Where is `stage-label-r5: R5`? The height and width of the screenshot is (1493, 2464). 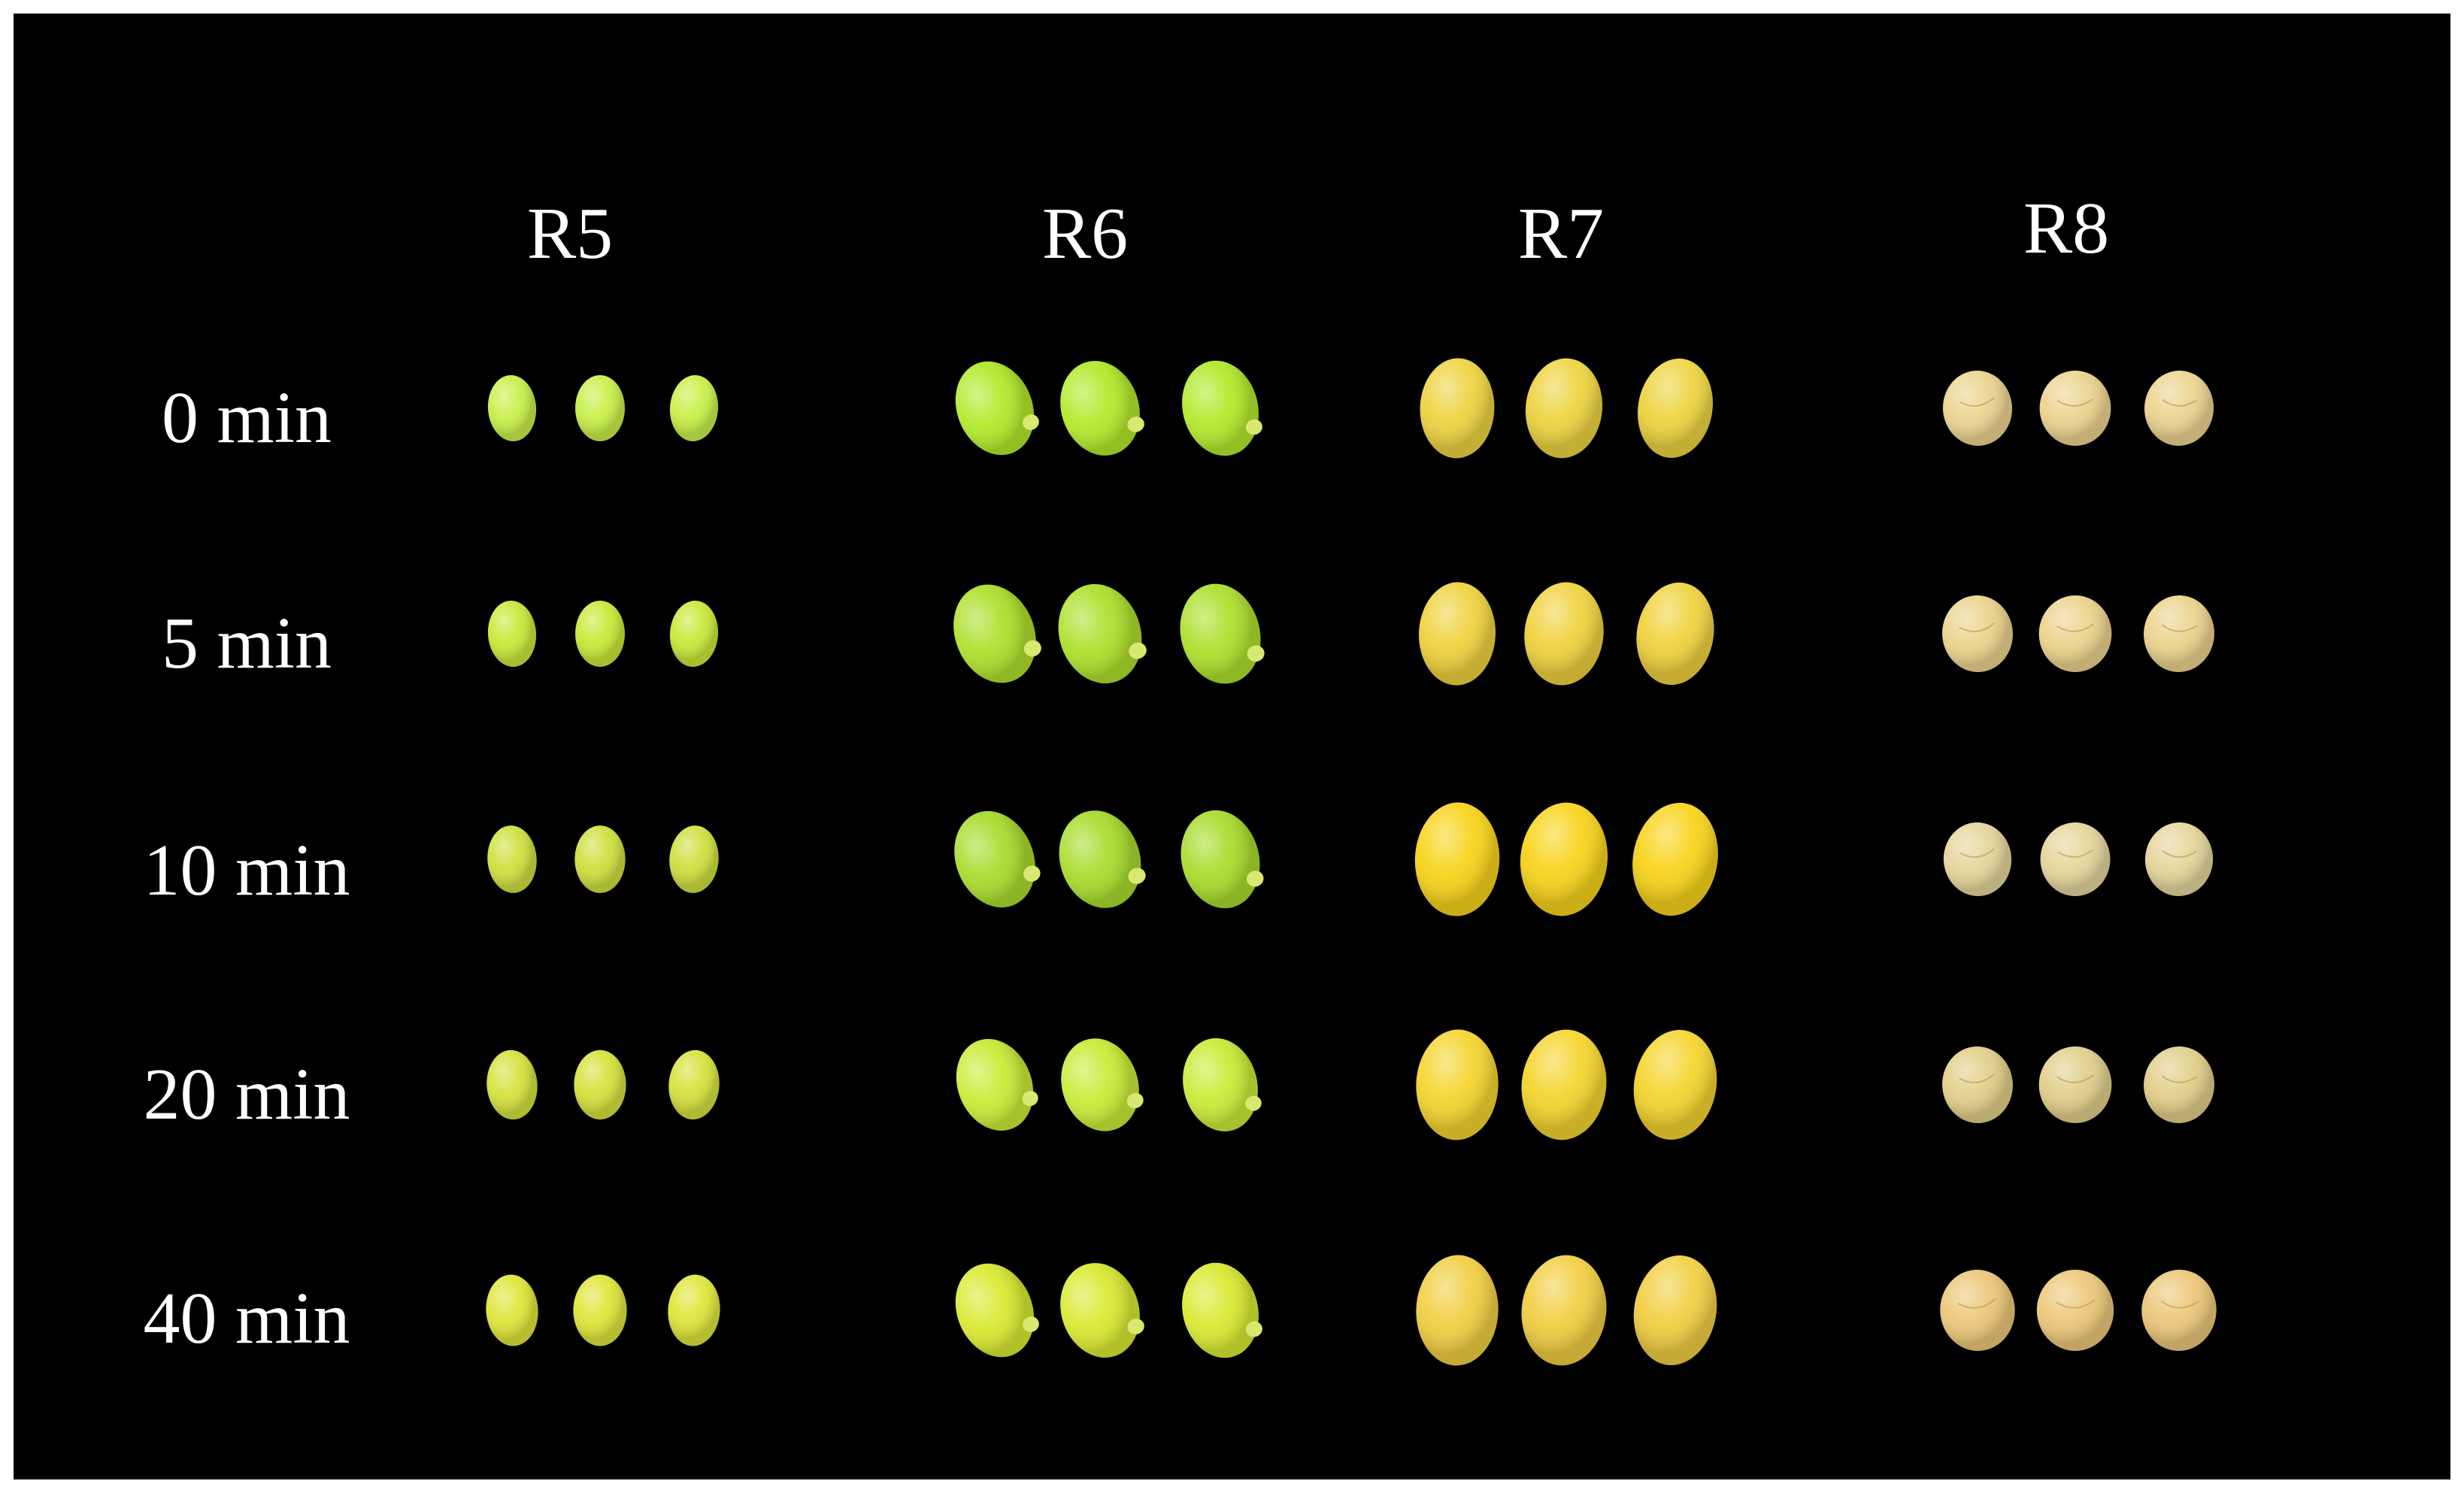 stage-label-r5: R5 is located at coordinates (570, 234).